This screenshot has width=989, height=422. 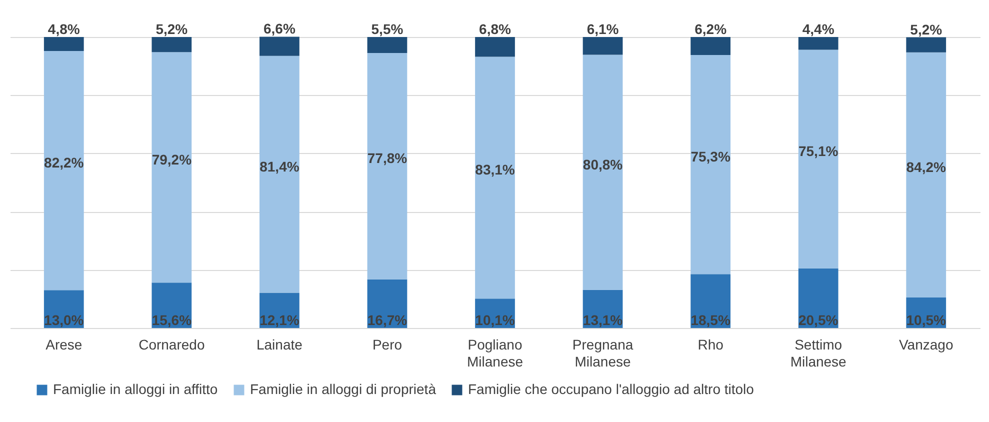 What do you see at coordinates (818, 320) in the screenshot?
I see `data-label: 20,5%` at bounding box center [818, 320].